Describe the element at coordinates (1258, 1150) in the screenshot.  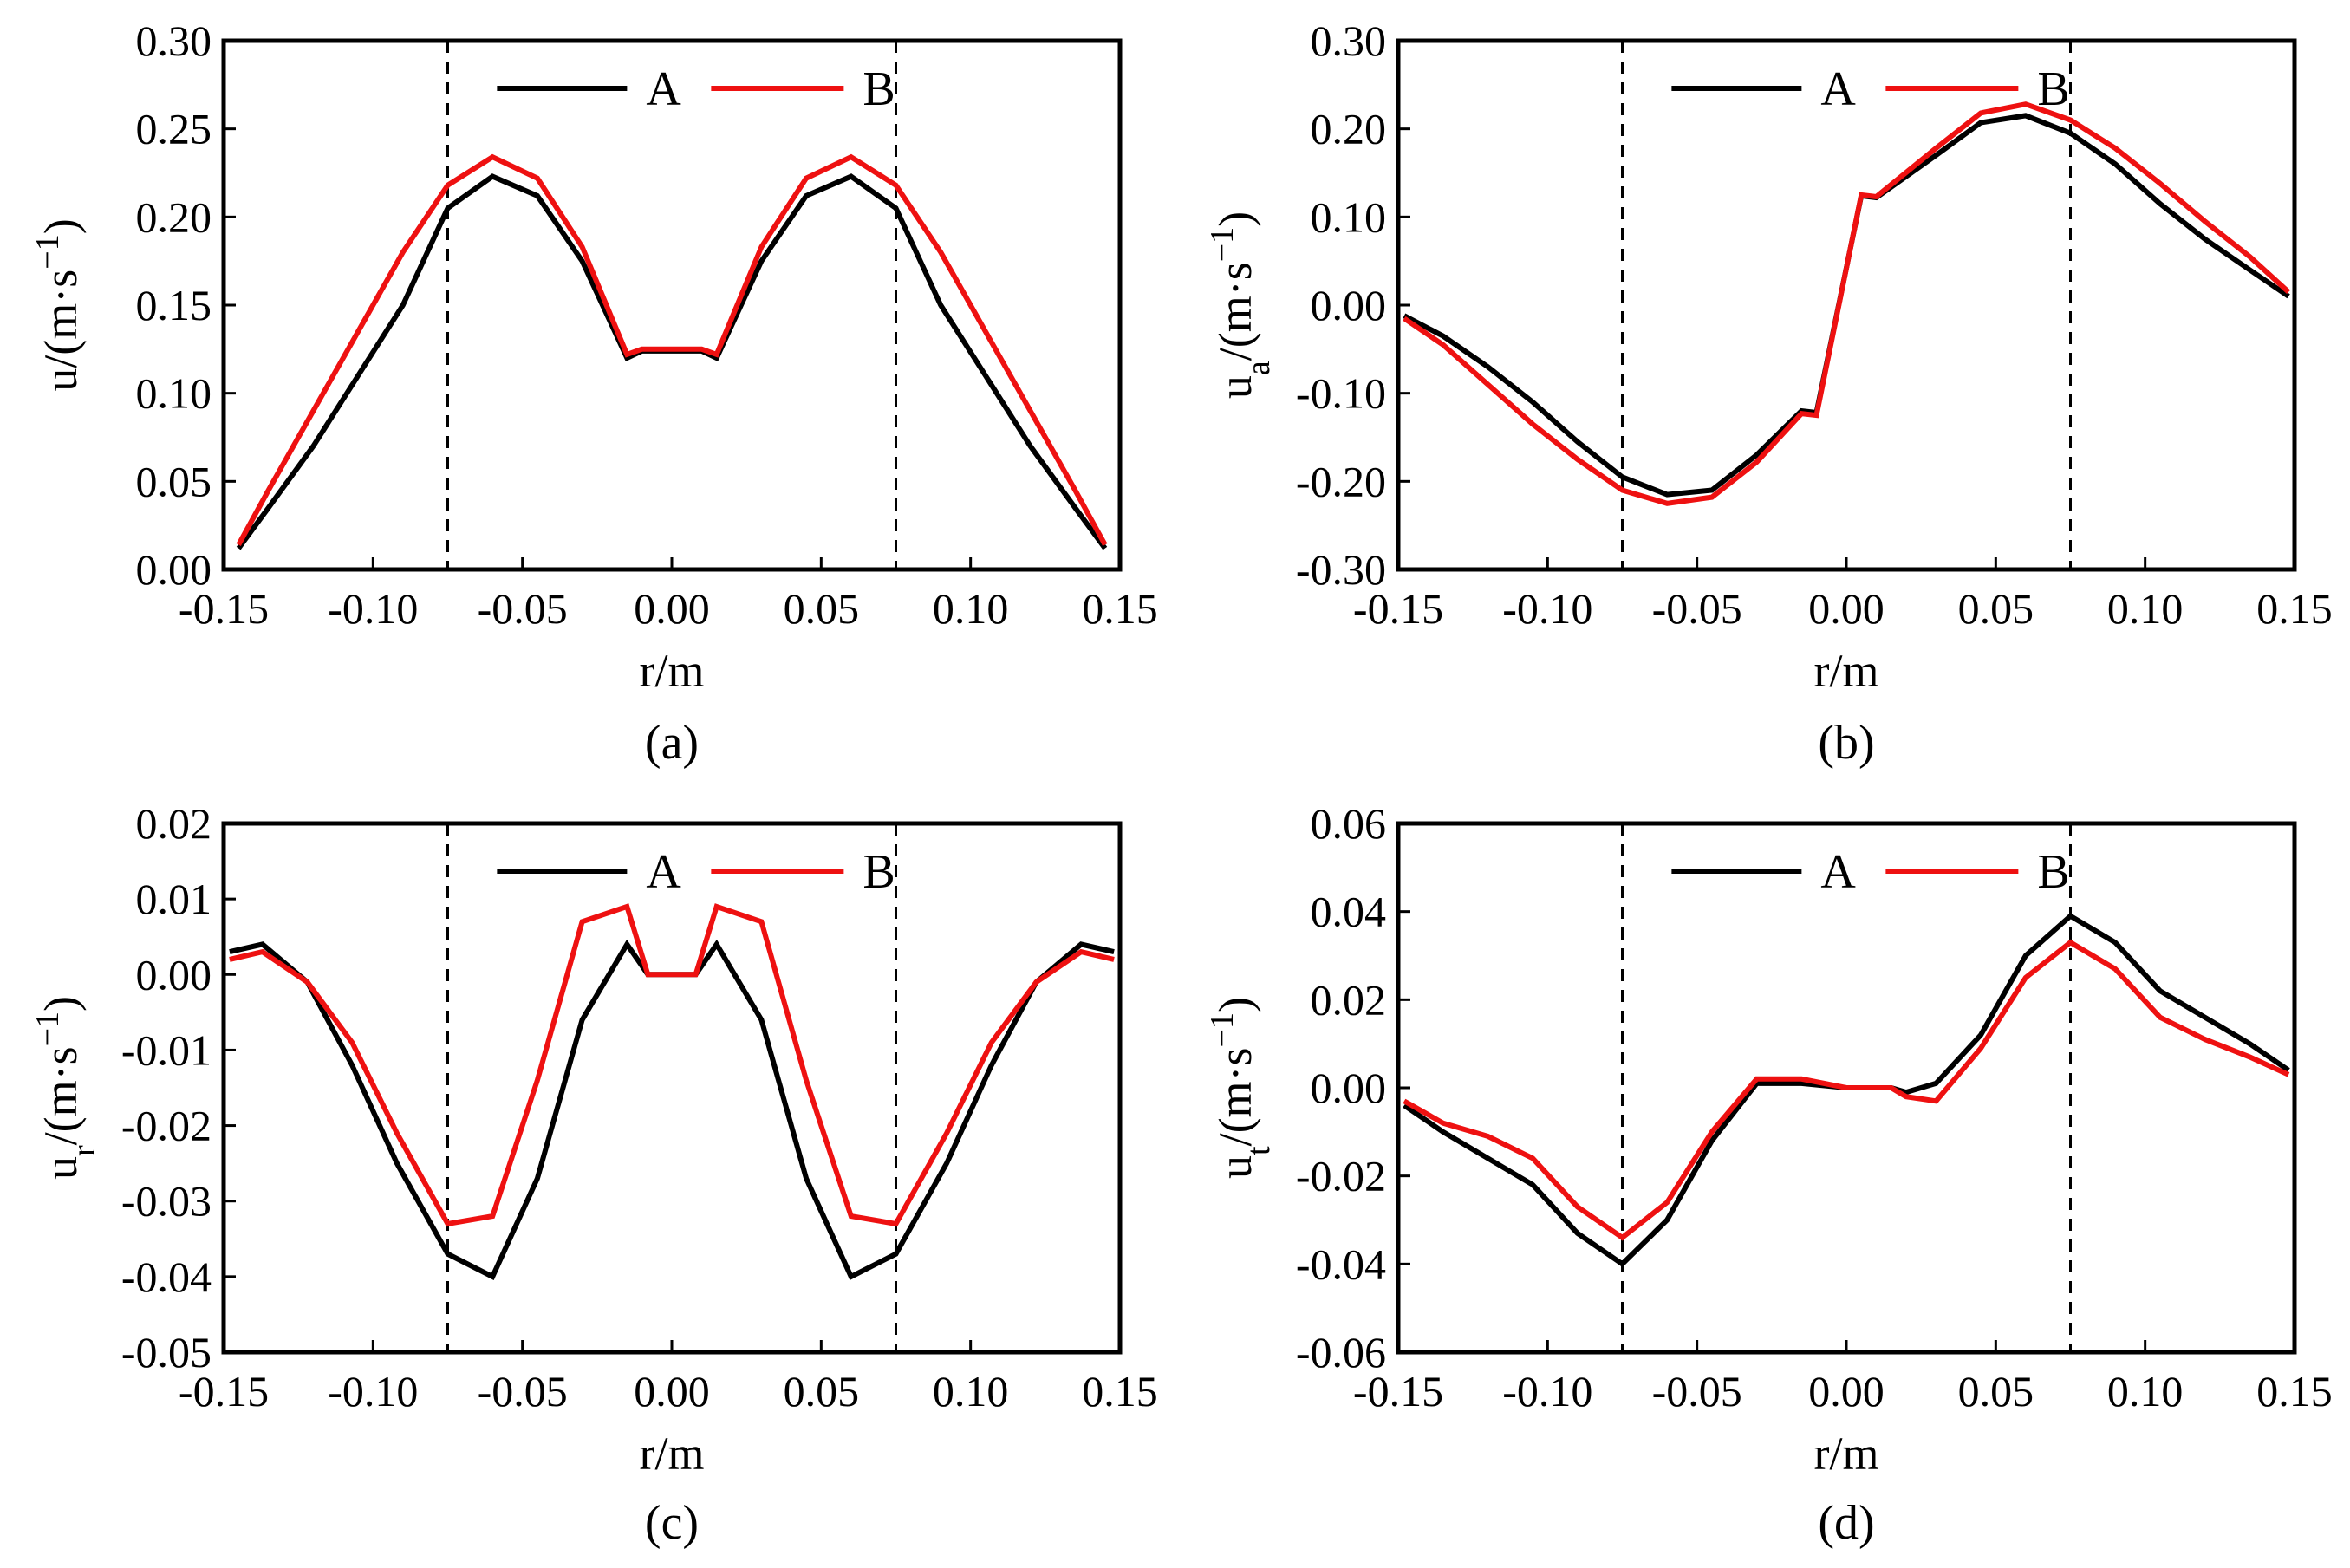
I see `y-axis-subscript: t` at that location.